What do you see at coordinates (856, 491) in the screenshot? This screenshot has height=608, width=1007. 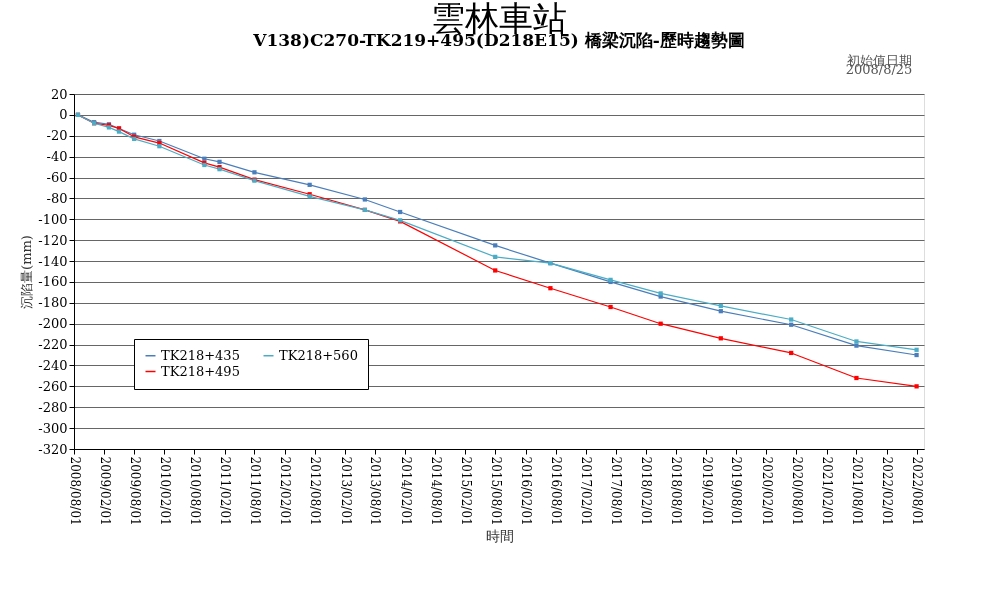 I see `x-tick-label: 2021/08/01` at bounding box center [856, 491].